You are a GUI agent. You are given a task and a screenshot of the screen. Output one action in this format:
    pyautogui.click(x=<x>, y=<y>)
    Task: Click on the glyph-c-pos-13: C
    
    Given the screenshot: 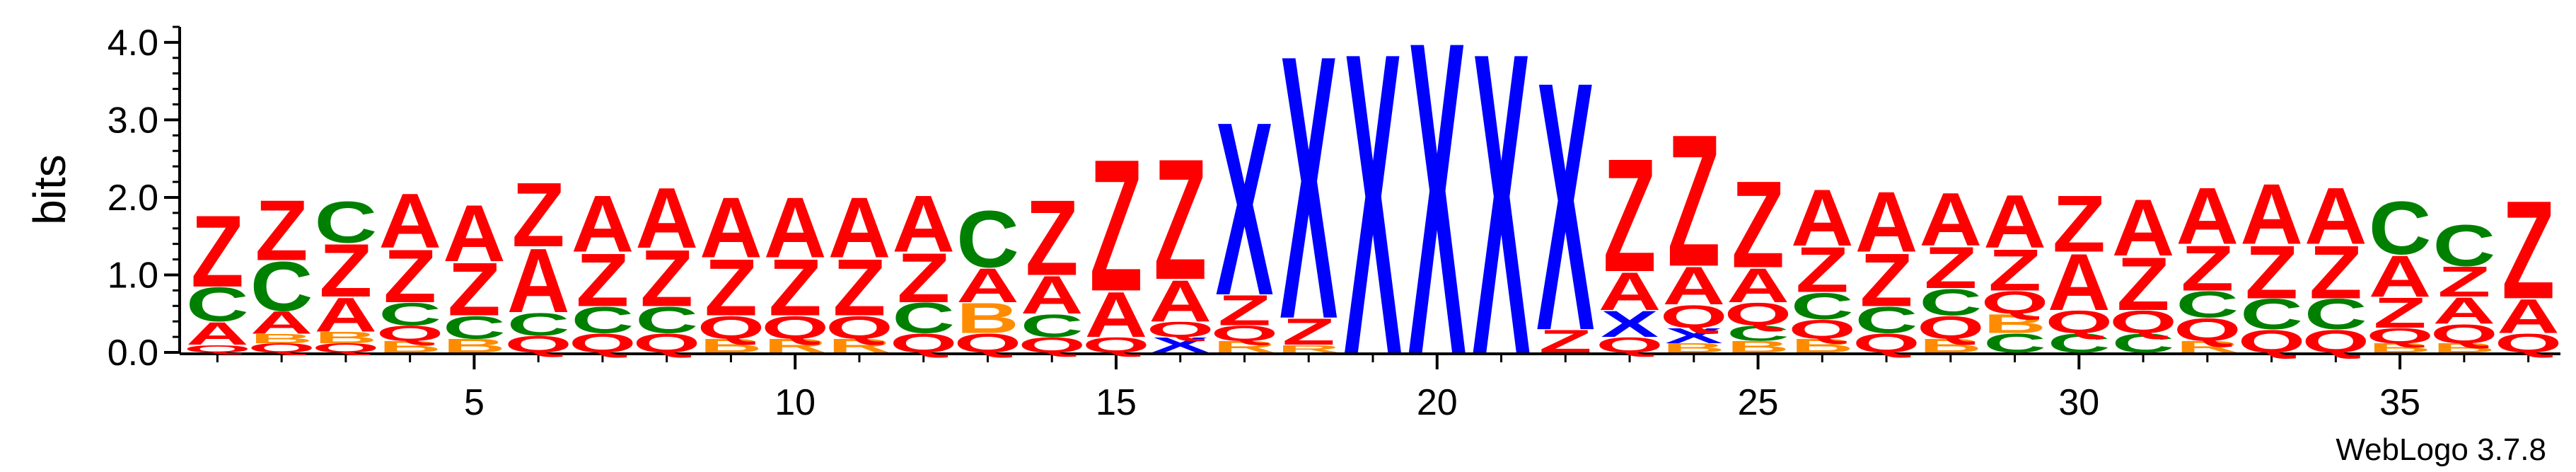 What is the action you would take?
    pyautogui.click(x=988, y=239)
    